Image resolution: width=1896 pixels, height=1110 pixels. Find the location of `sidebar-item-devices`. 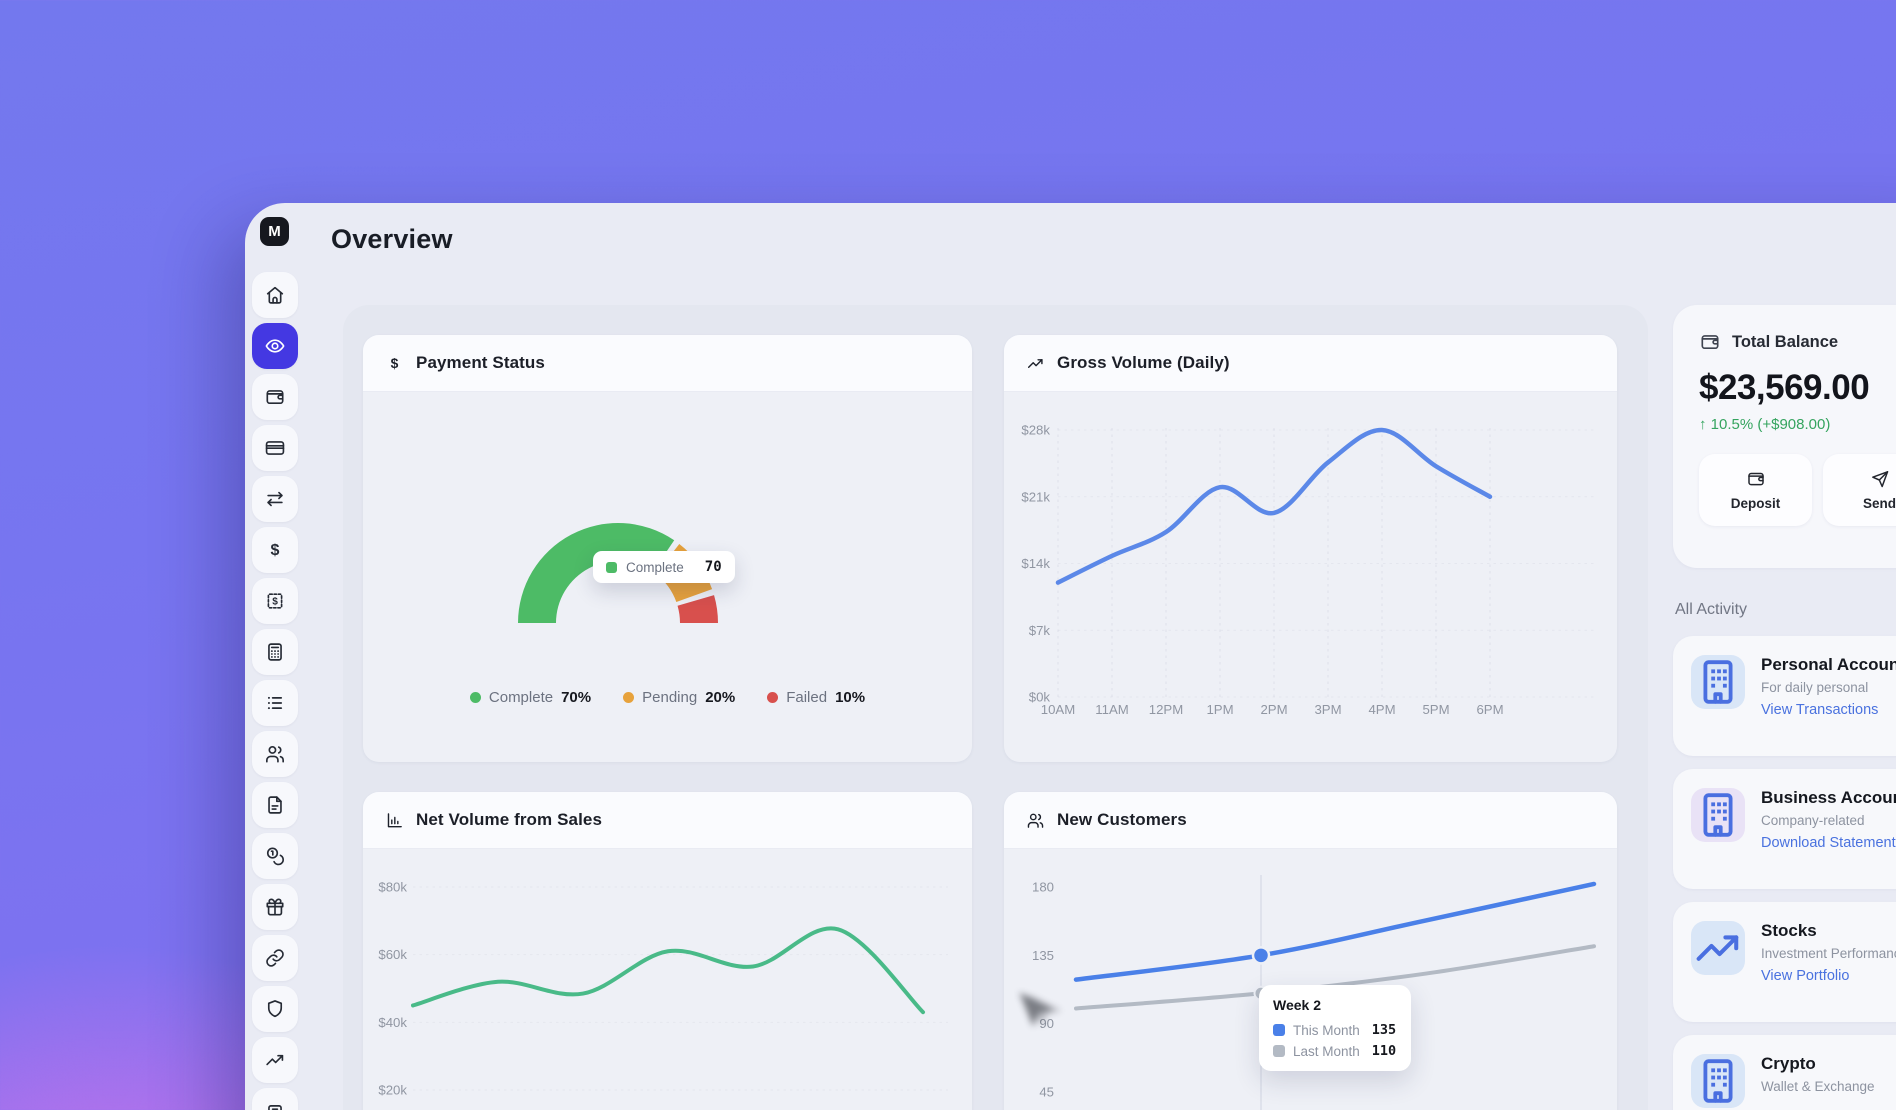

sidebar-item-devices is located at coordinates (275, 1099).